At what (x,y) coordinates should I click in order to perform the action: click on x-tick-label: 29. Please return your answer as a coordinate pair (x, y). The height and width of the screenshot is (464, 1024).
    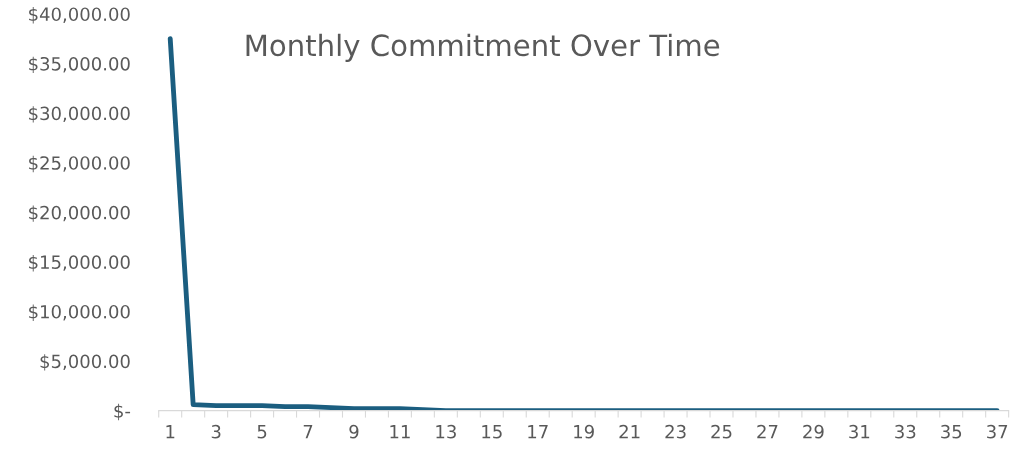
    Looking at the image, I should click on (813, 431).